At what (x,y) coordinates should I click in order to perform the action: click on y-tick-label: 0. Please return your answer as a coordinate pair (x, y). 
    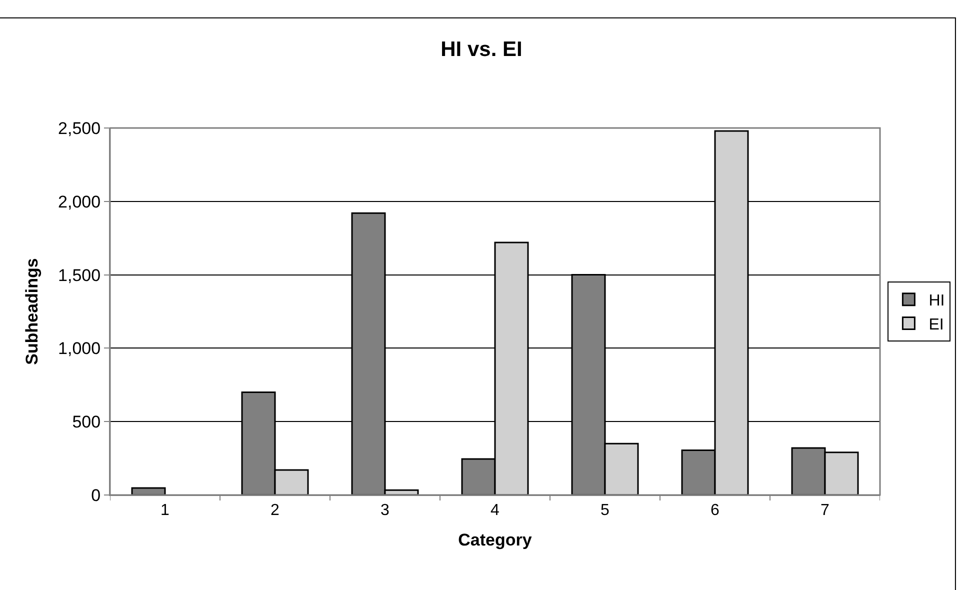
    Looking at the image, I should click on (96, 495).